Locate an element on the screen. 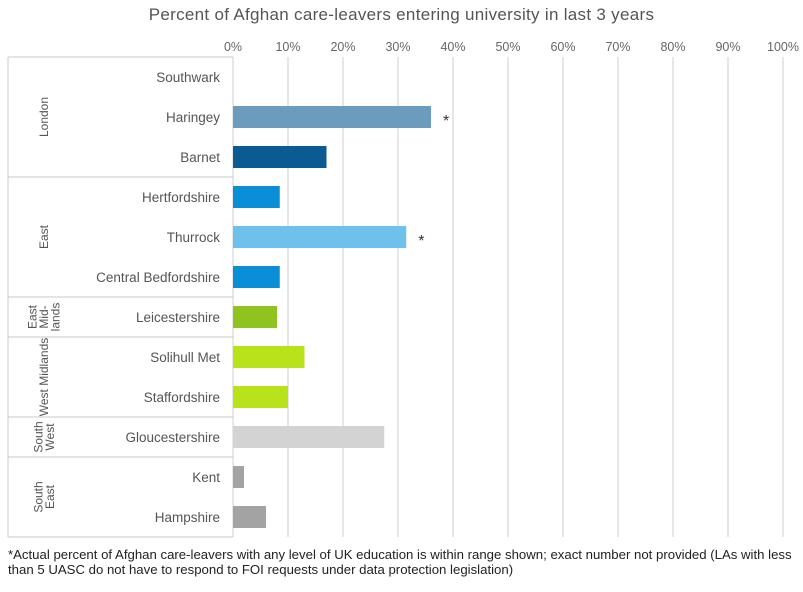  category-label: Haringey is located at coordinates (193, 117).